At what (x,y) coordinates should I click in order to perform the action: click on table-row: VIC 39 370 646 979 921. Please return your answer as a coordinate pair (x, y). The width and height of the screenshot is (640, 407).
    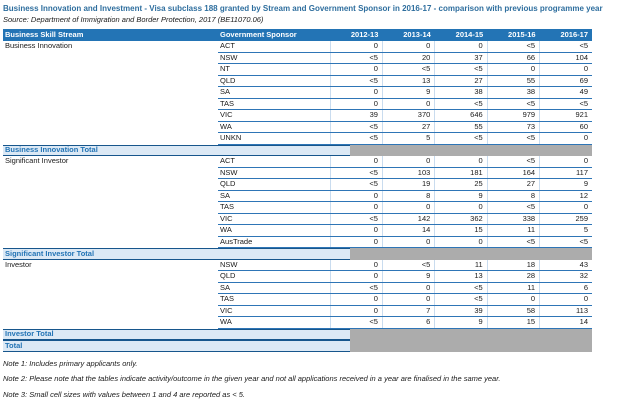
    Looking at the image, I should click on (297, 115).